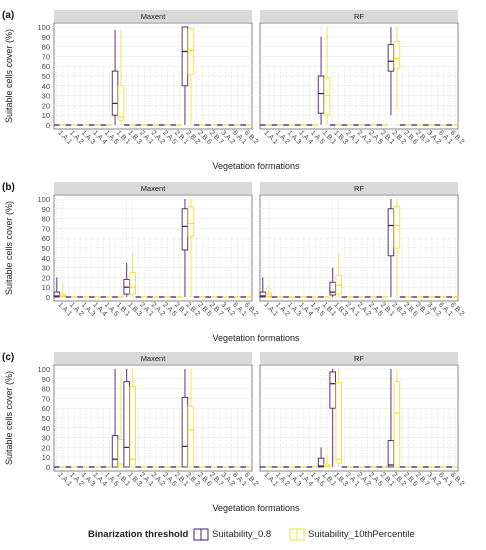  What do you see at coordinates (8, 187) in the screenshot?
I see `panel-letter: (b)` at bounding box center [8, 187].